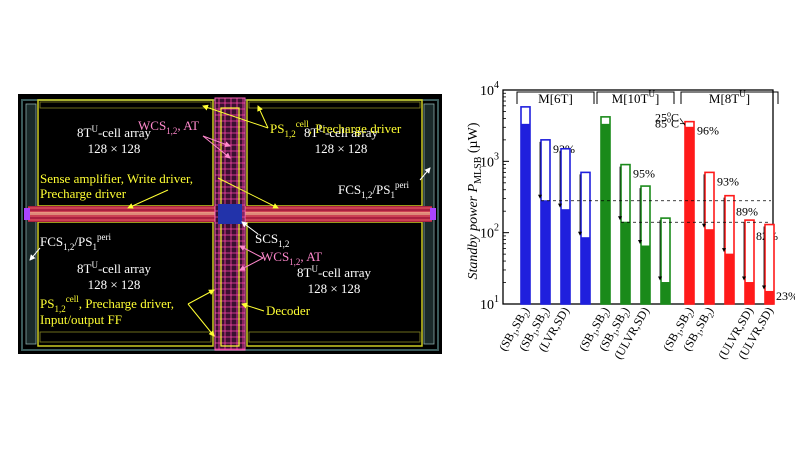  Describe the element at coordinates (682, 122) in the screenshot. I see `temp-25c-leader` at that location.